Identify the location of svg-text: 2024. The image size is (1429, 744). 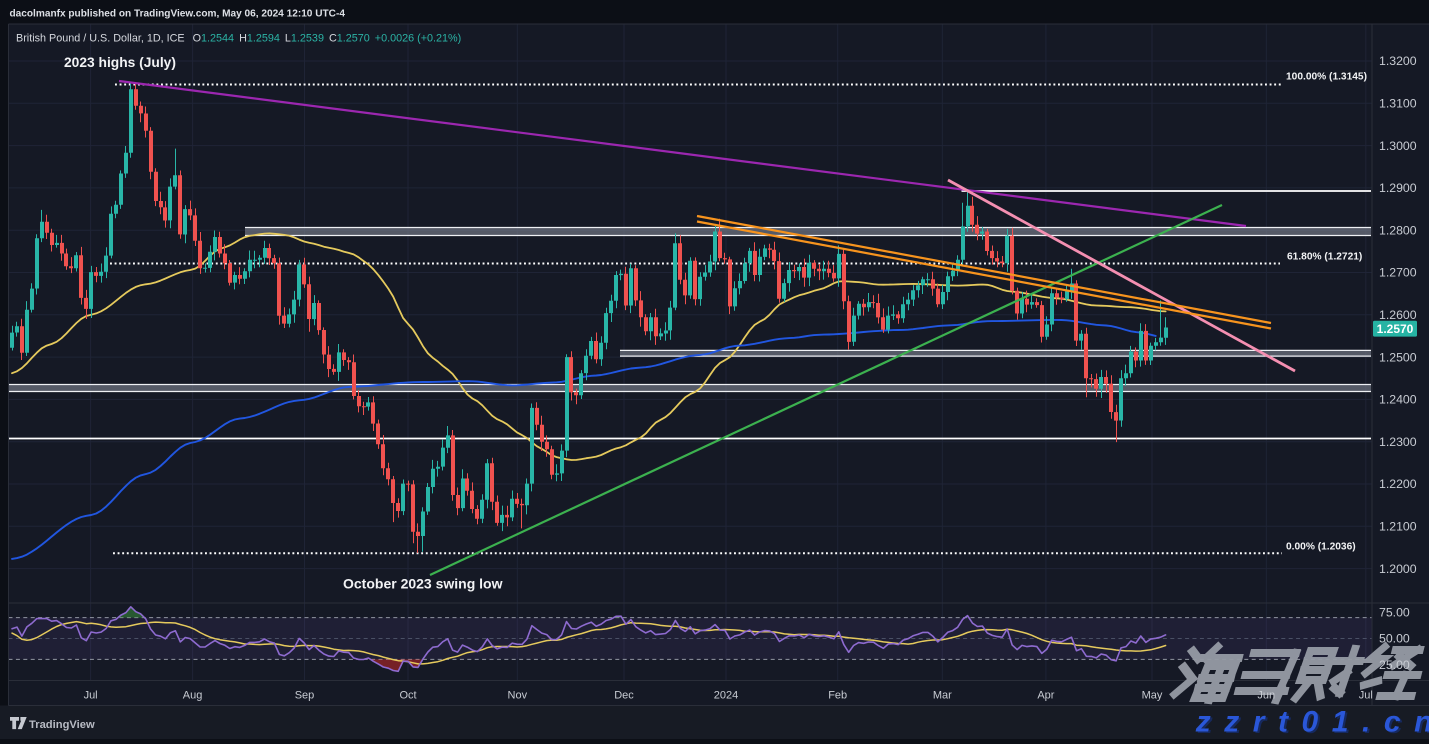
(726, 696).